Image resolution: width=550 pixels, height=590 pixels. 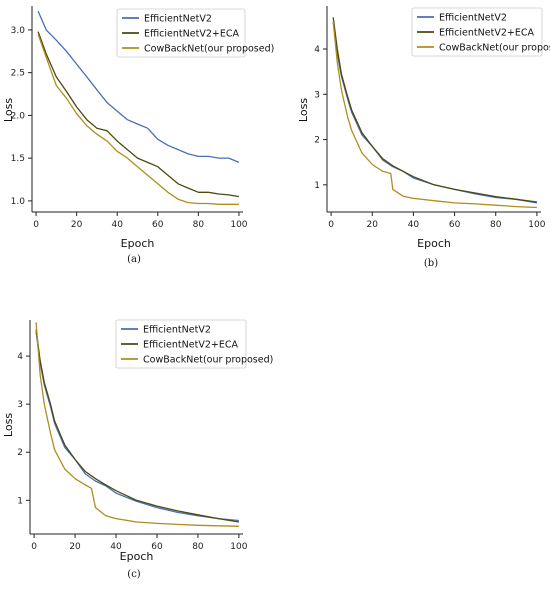 I want to click on y-tick-label: 2.5, so click(x=18, y=74).